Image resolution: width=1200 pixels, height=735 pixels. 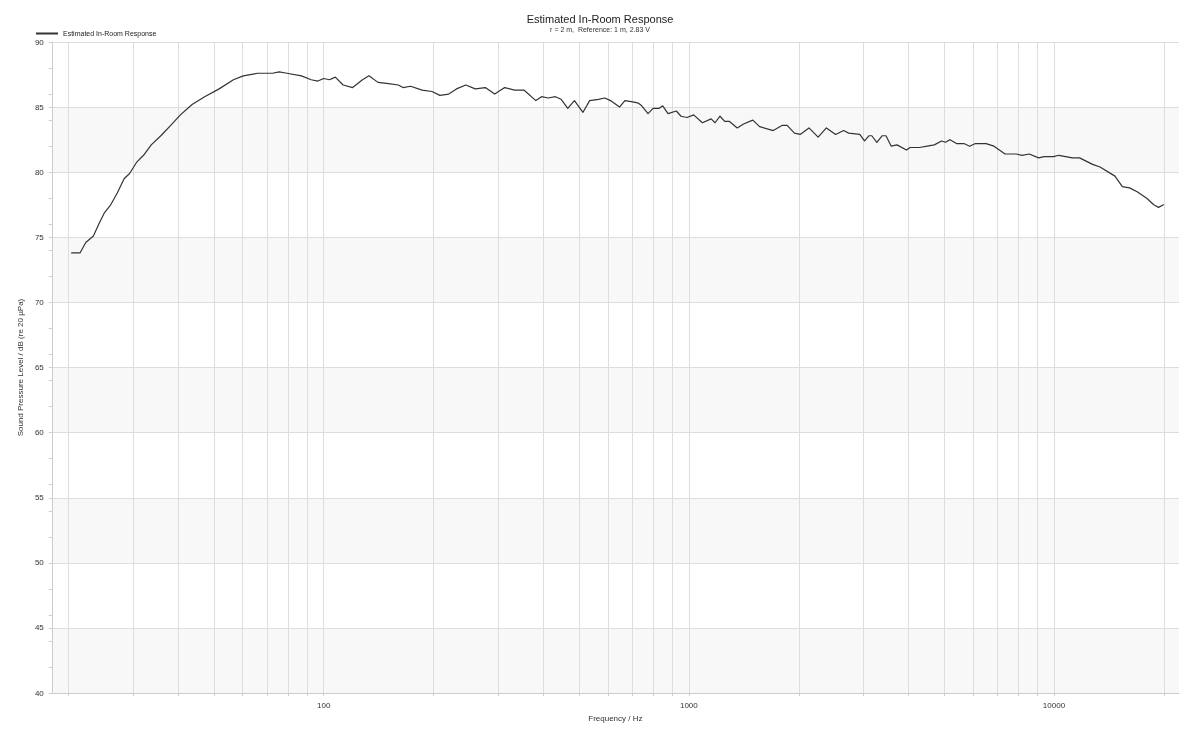 What do you see at coordinates (39, 42) in the screenshot?
I see `y-tick-label: 90` at bounding box center [39, 42].